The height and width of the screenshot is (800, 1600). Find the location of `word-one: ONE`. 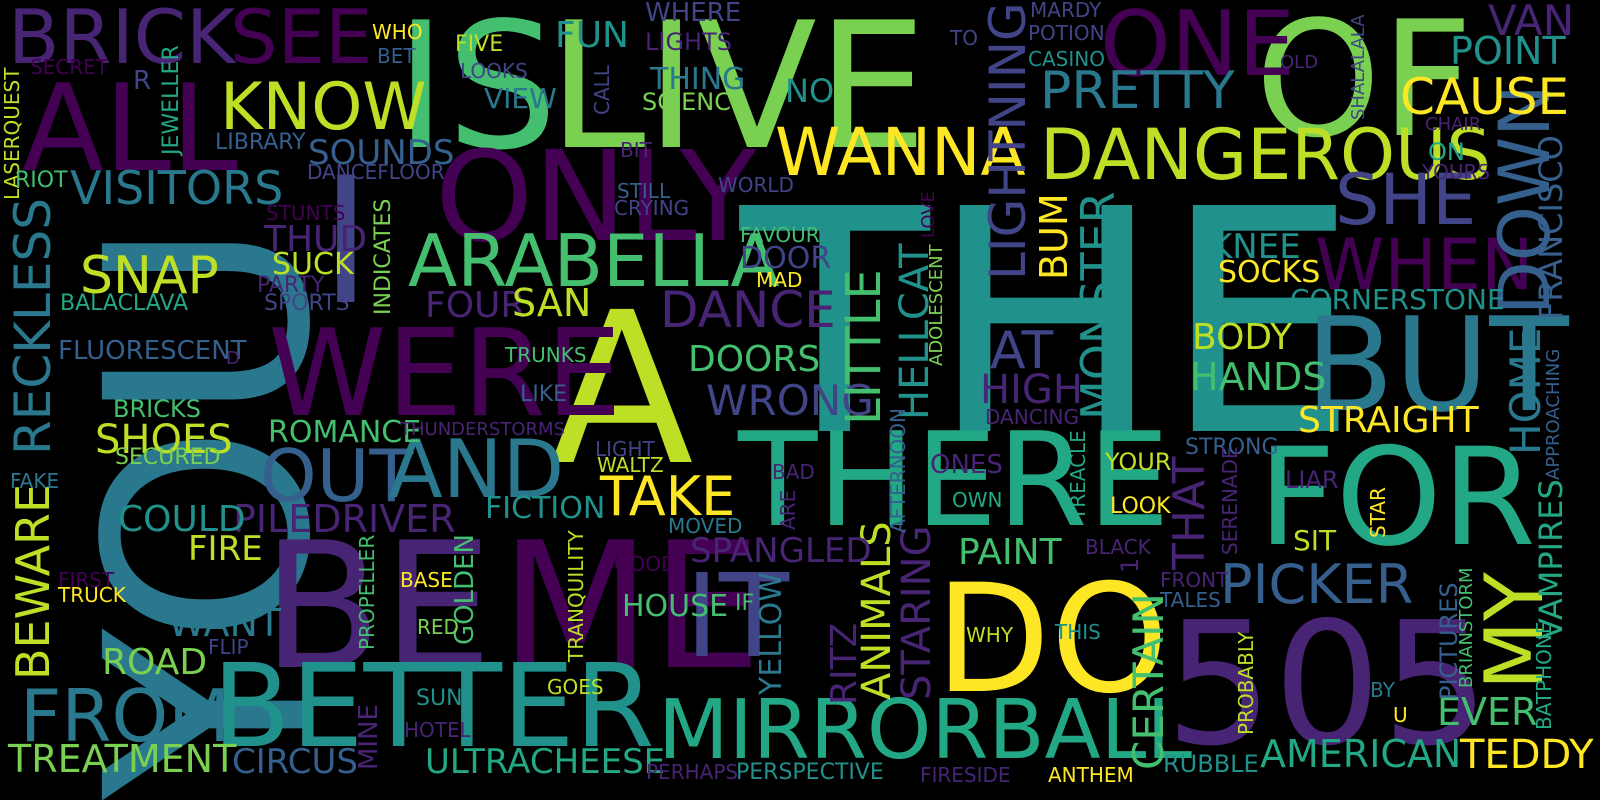

word-one: ONE is located at coordinates (1198, 48).